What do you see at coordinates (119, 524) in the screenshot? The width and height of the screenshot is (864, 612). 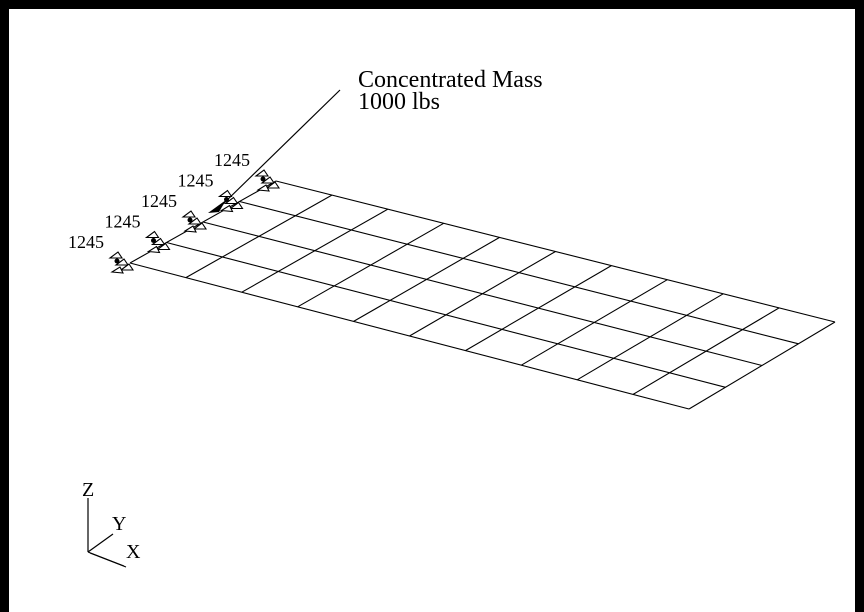 I see `triad-y-label: Y` at bounding box center [119, 524].